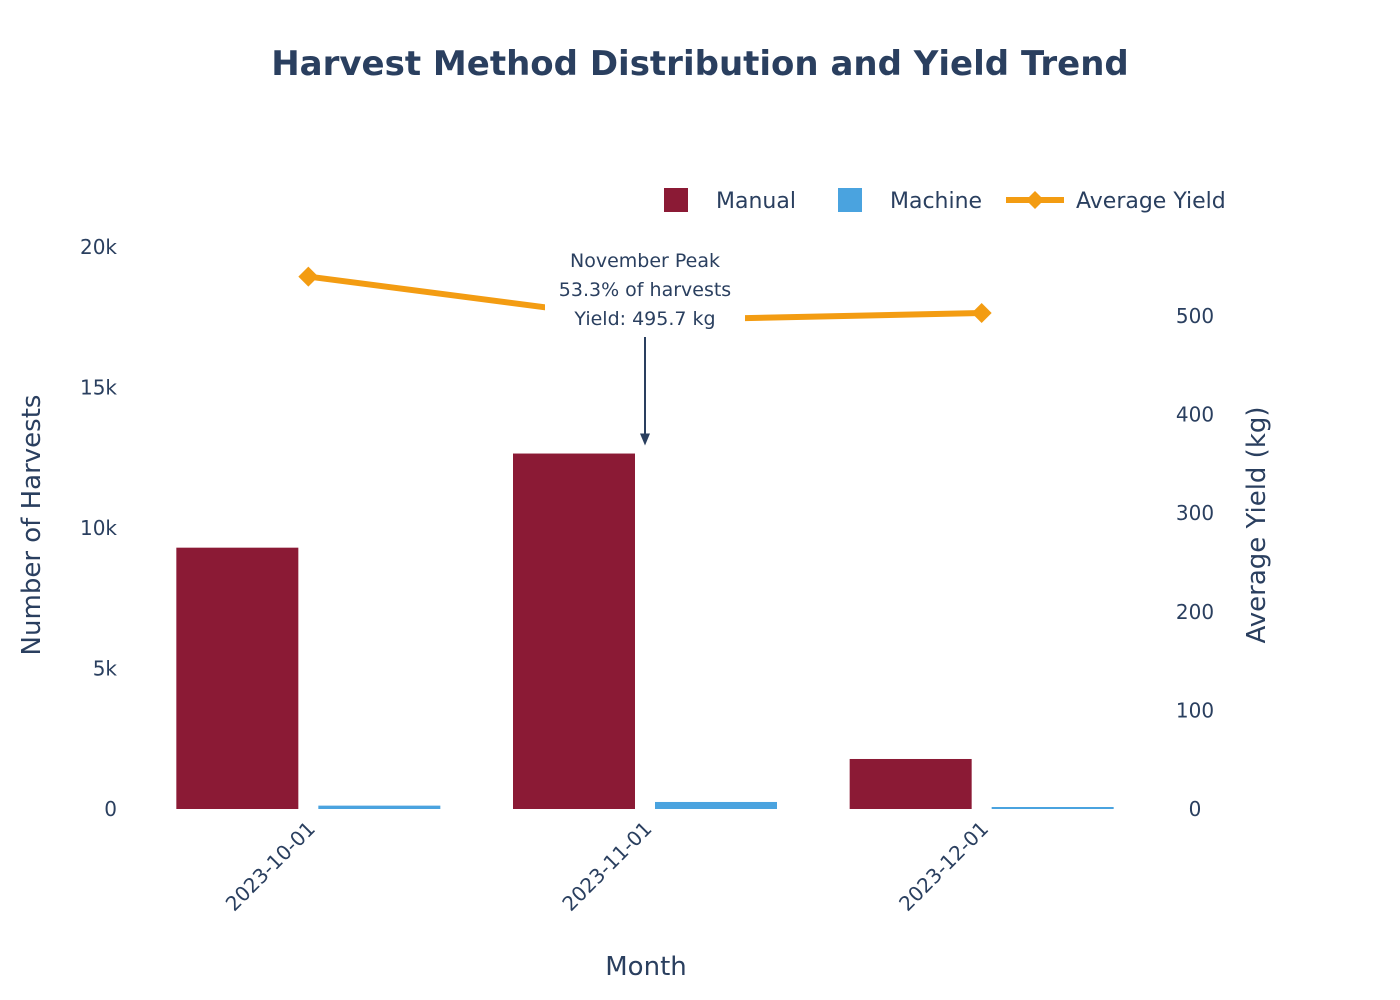 The height and width of the screenshot is (1000, 1400). Describe the element at coordinates (98, 528) in the screenshot. I see `y-tick-label: 10k` at that location.